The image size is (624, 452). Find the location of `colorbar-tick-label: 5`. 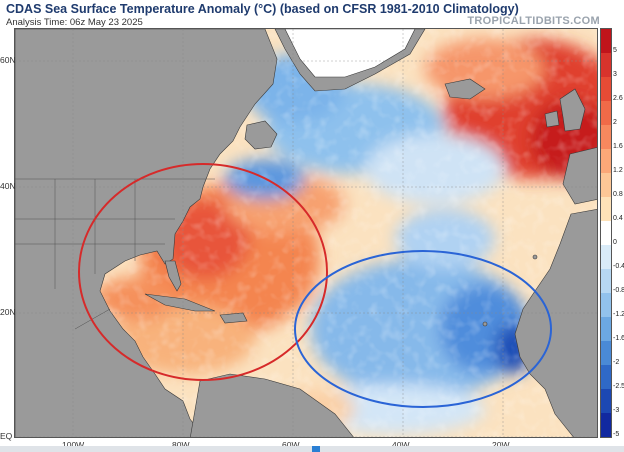

colorbar-tick-label: 5 is located at coordinates (615, 50).